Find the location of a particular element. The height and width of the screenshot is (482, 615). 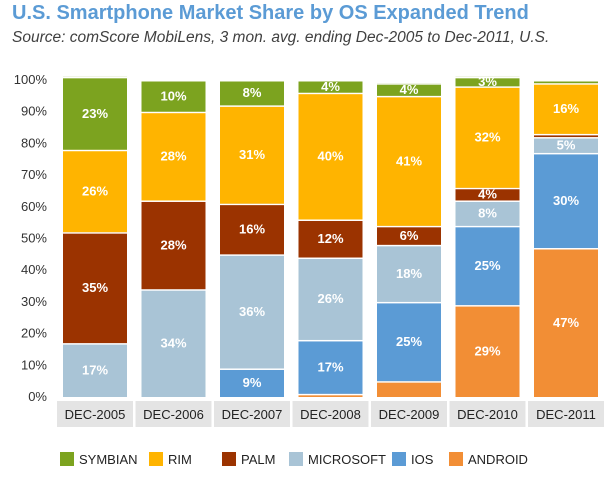

legend-swatch-android is located at coordinates (456, 459).